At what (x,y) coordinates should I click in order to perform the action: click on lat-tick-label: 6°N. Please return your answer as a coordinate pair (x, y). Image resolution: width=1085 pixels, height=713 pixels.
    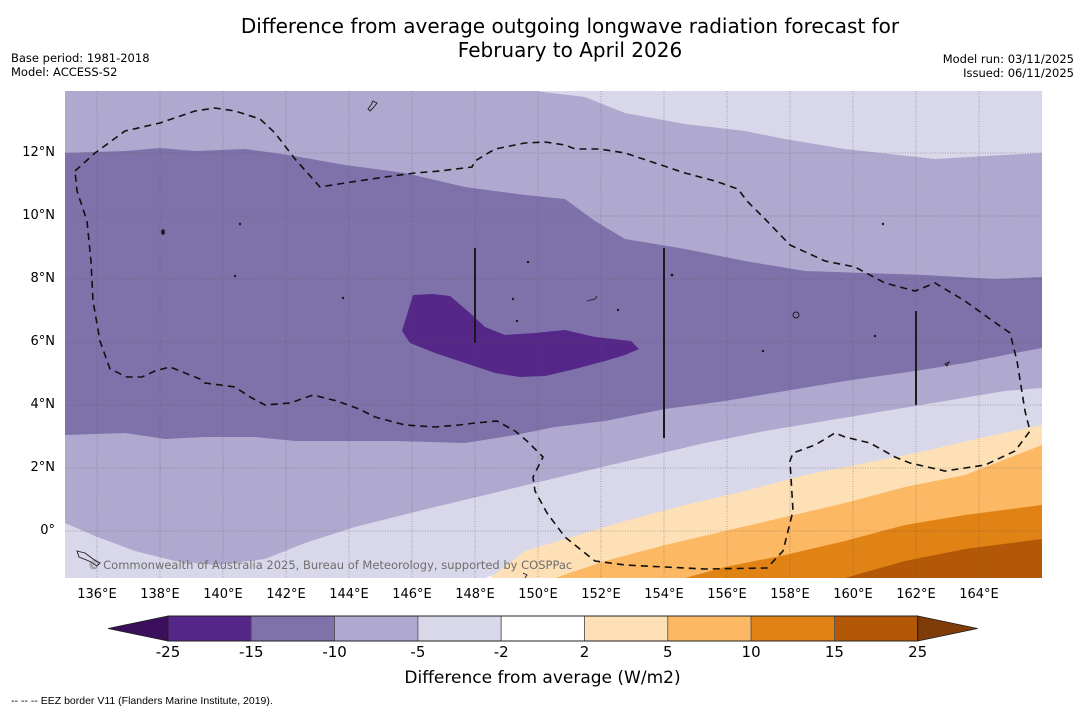
    Looking at the image, I should click on (43, 341).